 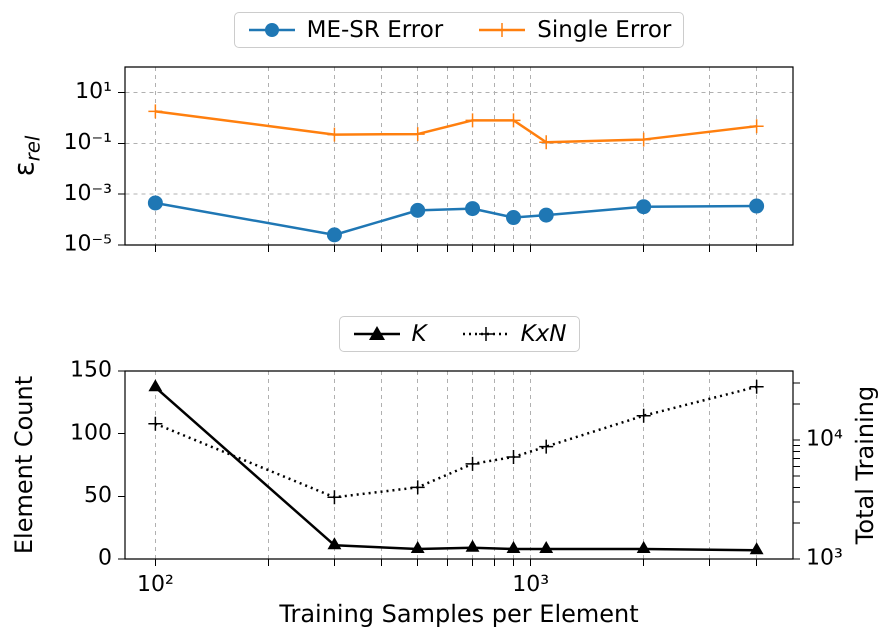 I want to click on y-tick-label: 10⁻⁵, so click(x=88, y=244).